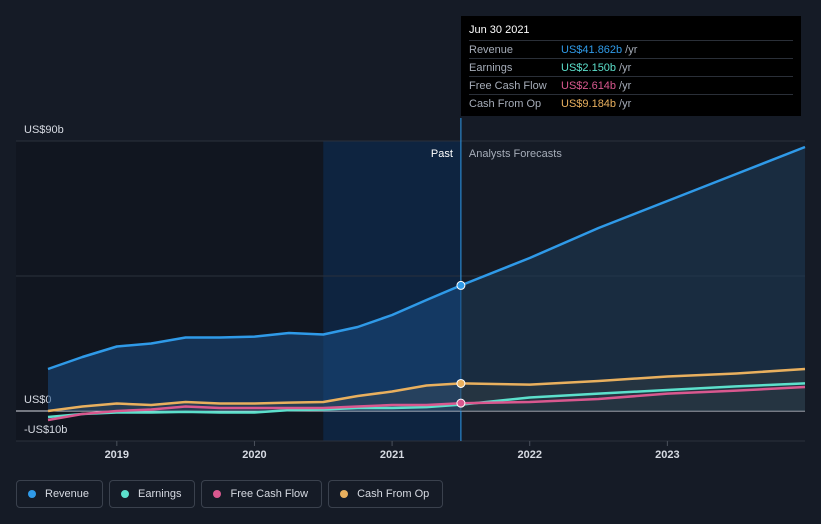 This screenshot has width=821, height=524. I want to click on tooltip-label: Free Cash Flow, so click(508, 85).